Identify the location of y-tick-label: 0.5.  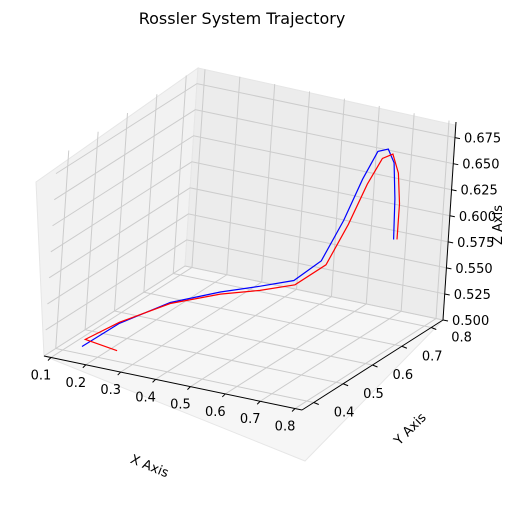
(373, 394).